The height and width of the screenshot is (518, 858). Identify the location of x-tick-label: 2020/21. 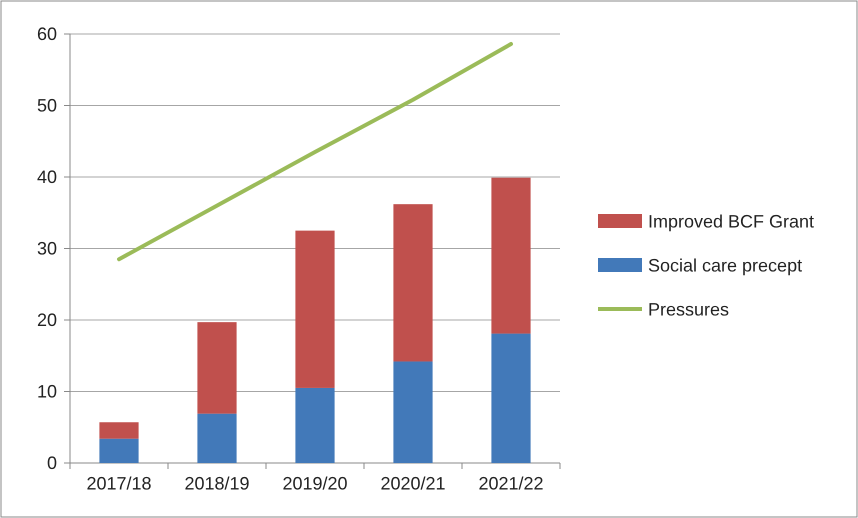
(413, 483).